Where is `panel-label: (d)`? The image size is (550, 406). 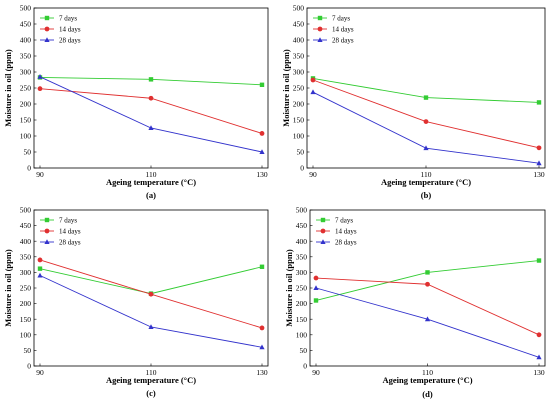
panel-label: (d) is located at coordinates (427, 394).